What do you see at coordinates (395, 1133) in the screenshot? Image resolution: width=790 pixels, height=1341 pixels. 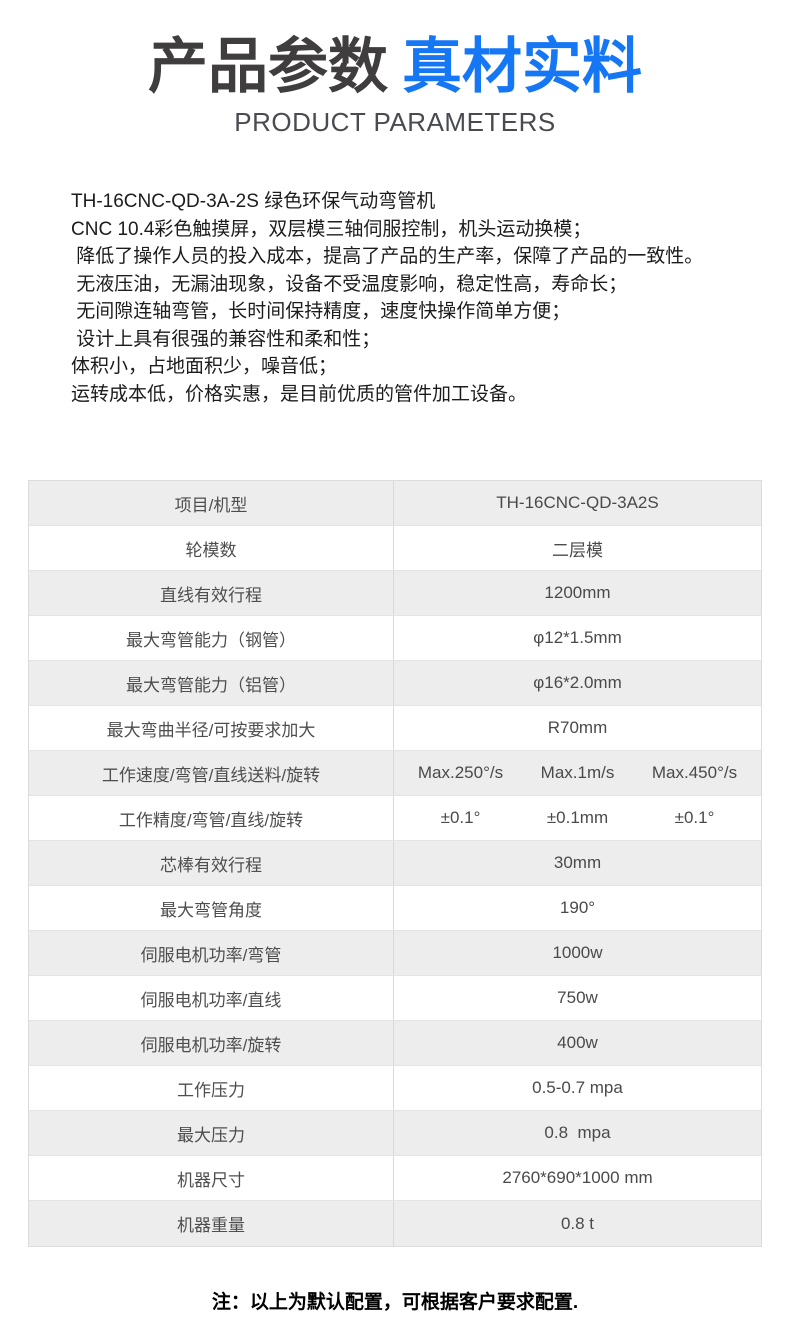 I see `table-row: 最大压力 0.8 mpa` at bounding box center [395, 1133].